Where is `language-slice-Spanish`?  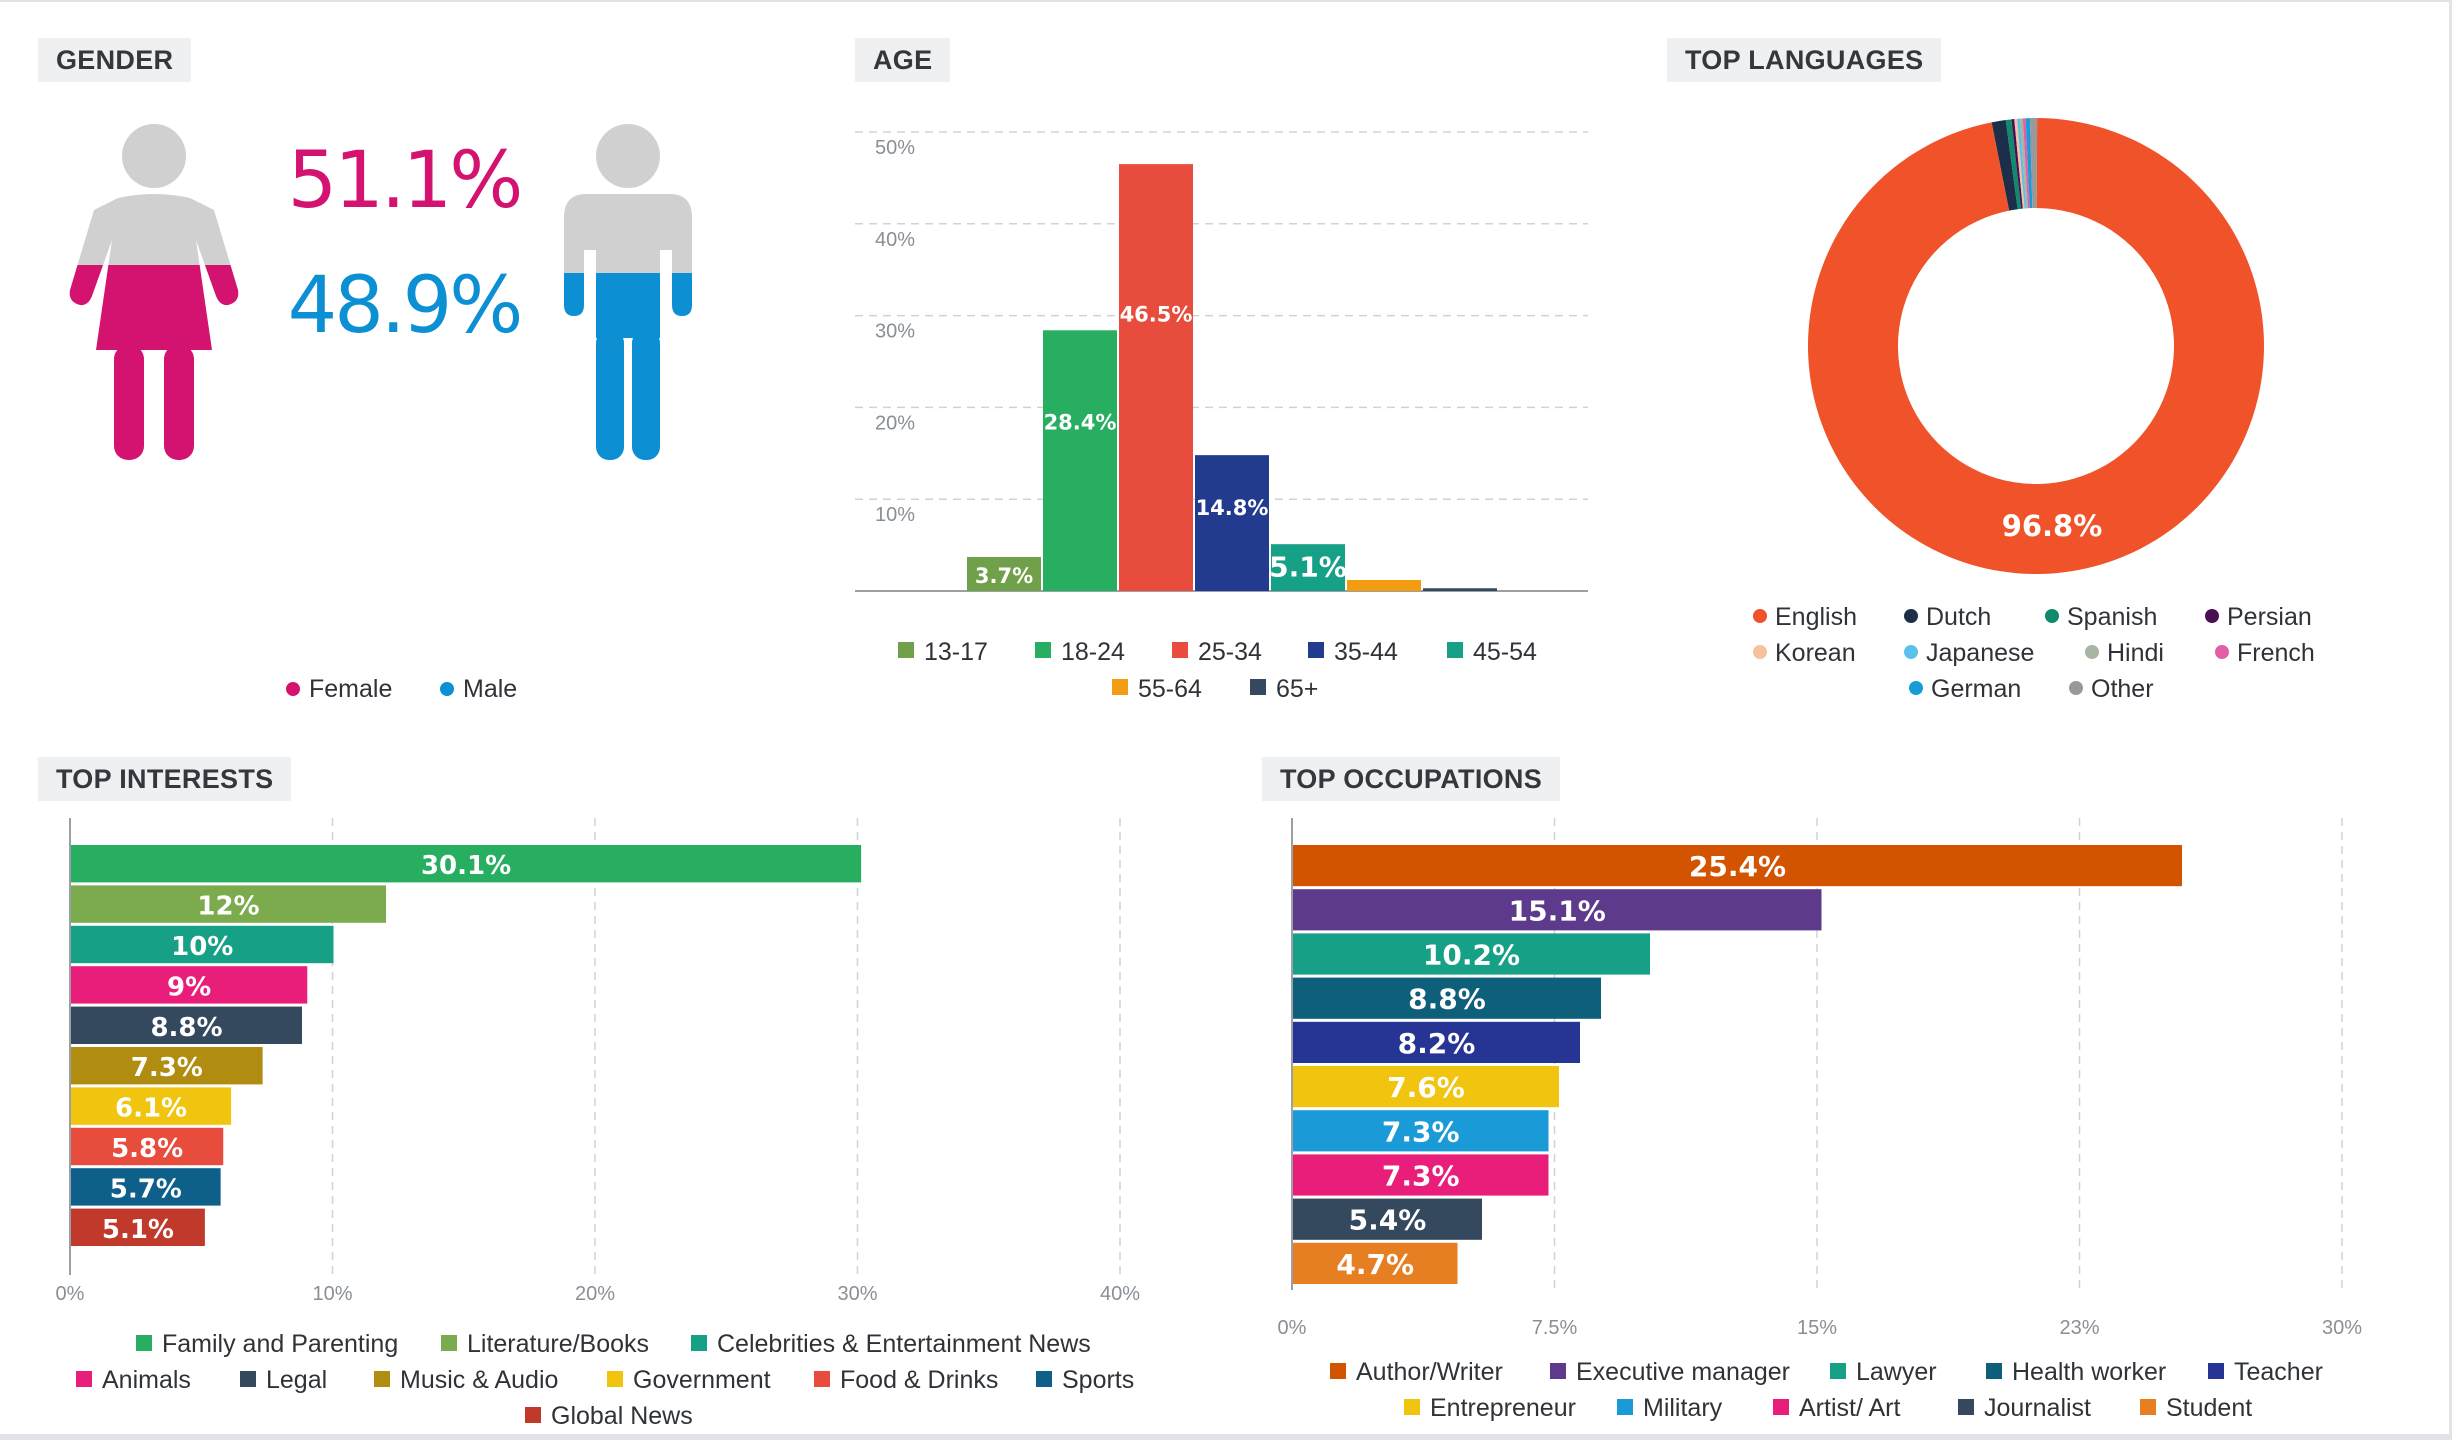
language-slice-Spanish is located at coordinates (2013, 164).